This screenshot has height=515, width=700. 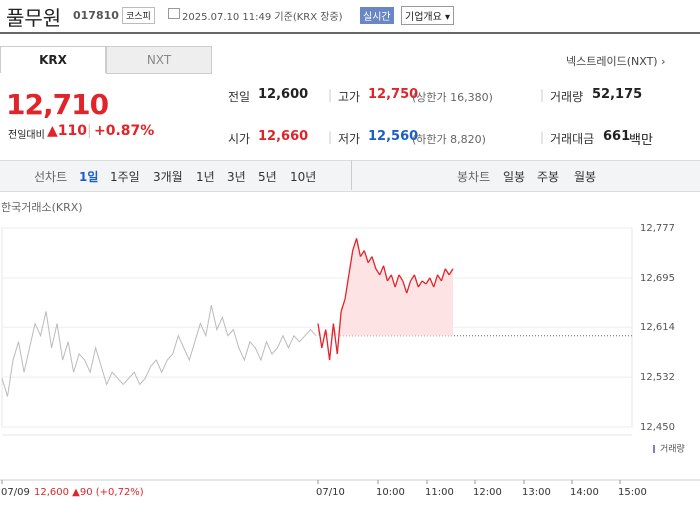 I want to click on change: ▲110, so click(x=67, y=131).